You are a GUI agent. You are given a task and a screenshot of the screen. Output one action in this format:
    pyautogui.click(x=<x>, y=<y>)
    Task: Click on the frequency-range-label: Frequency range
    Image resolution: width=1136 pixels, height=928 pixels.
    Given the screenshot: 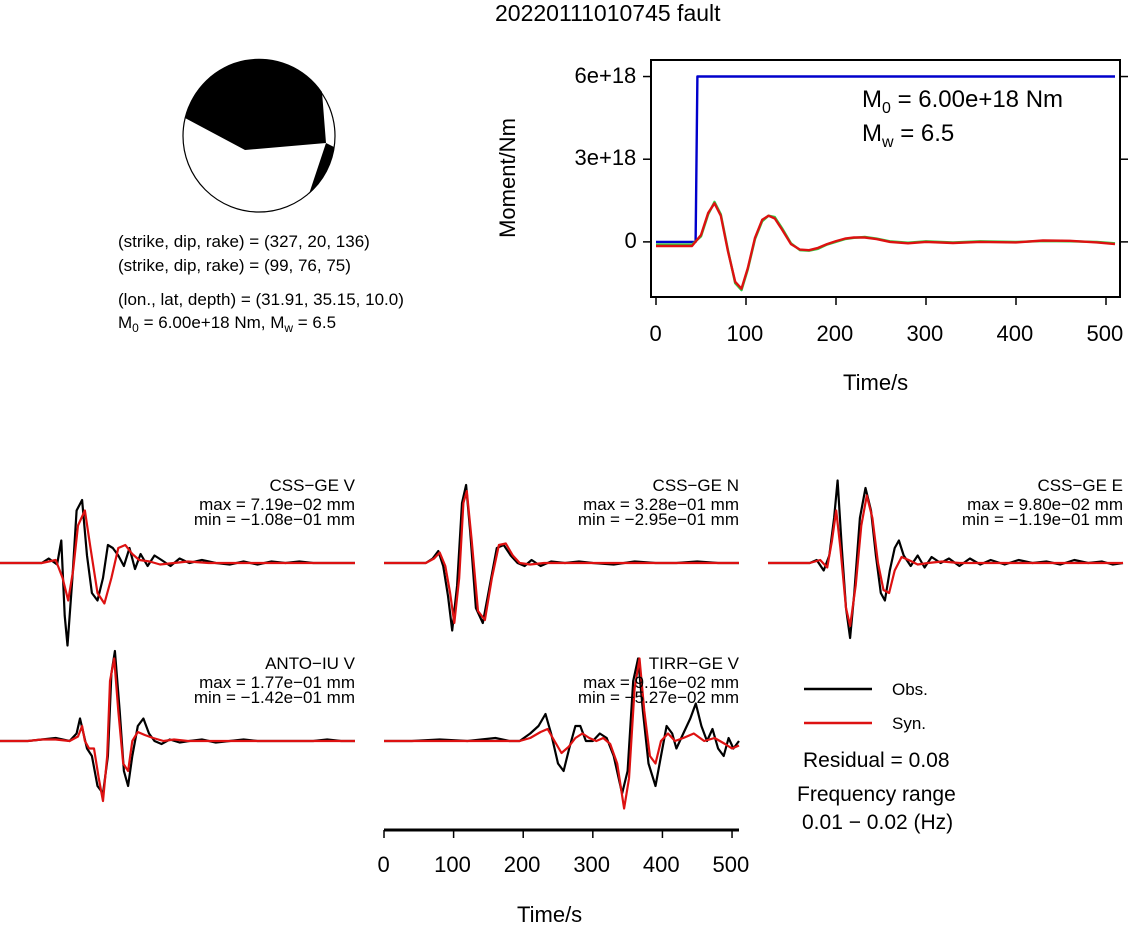 What is the action you would take?
    pyautogui.click(x=876, y=794)
    